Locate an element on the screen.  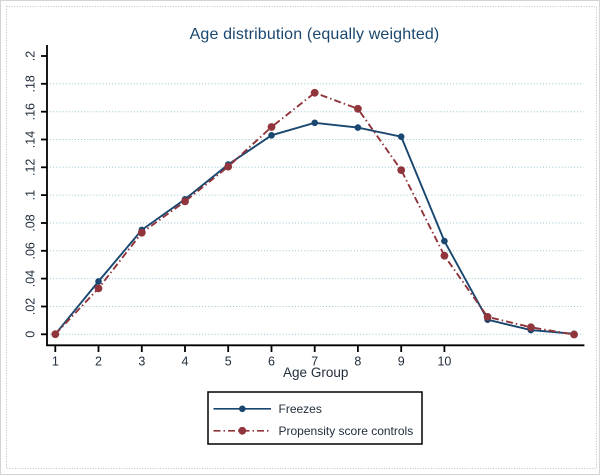
svg-text: 1 is located at coordinates (55, 362).